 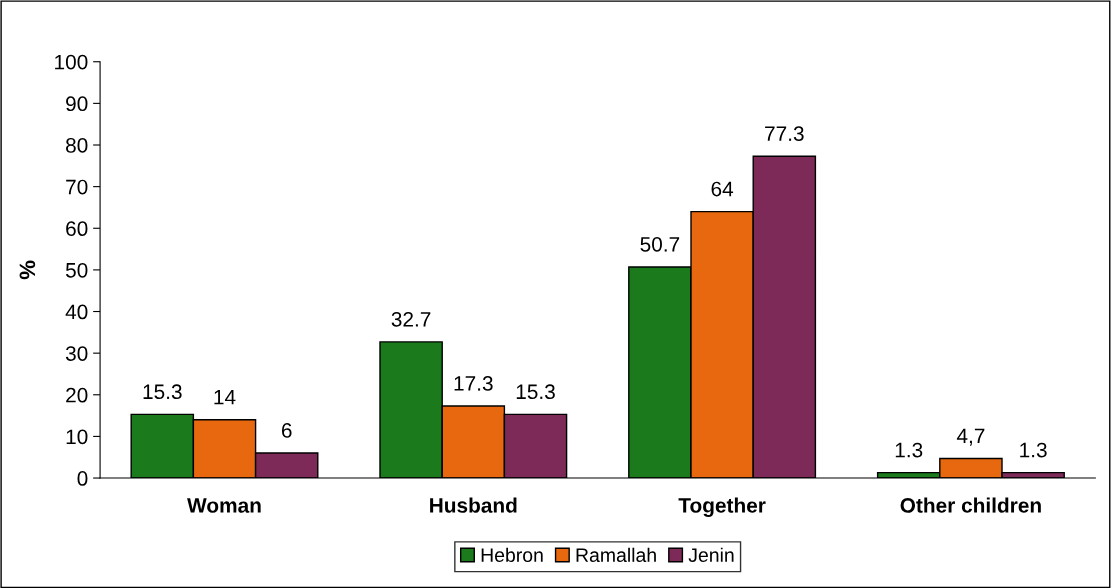 I want to click on x-tick-label: Other children, so click(x=970, y=505).